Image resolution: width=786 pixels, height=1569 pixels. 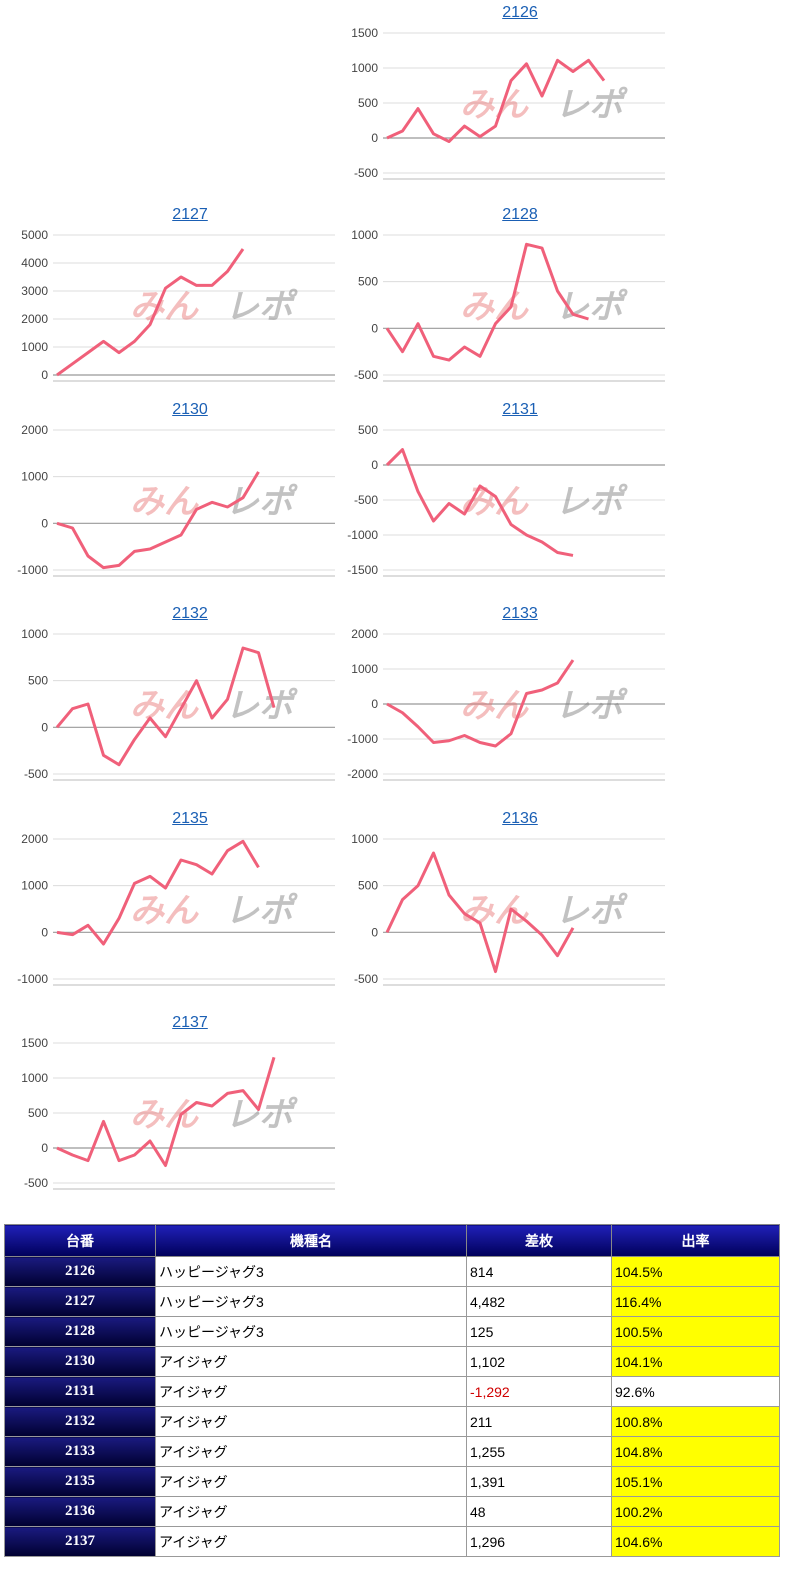 What do you see at coordinates (362, 570) in the screenshot?
I see `y-tick-label: -1500` at bounding box center [362, 570].